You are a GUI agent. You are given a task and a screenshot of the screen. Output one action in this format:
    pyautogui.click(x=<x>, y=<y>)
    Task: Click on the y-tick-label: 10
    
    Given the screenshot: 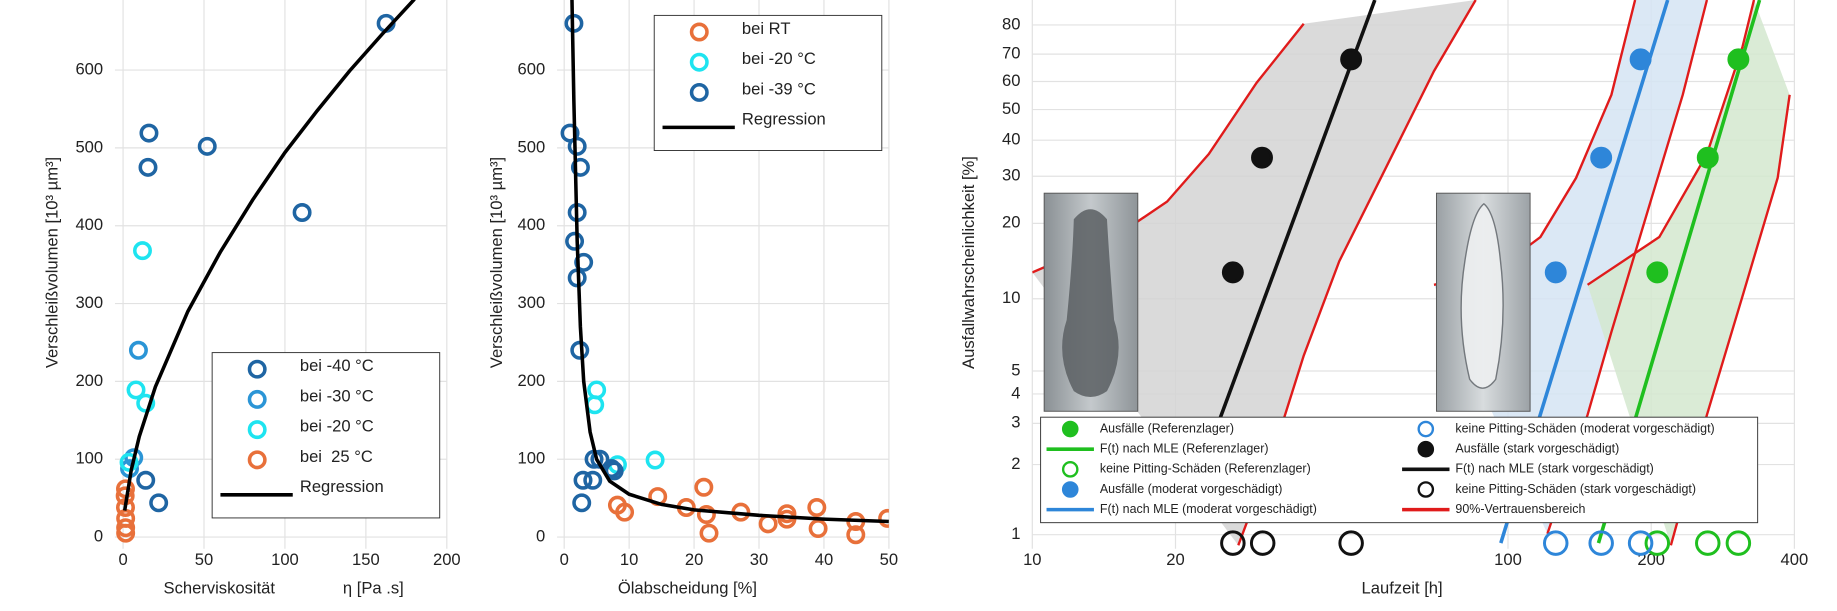 What is the action you would take?
    pyautogui.click(x=1011, y=297)
    